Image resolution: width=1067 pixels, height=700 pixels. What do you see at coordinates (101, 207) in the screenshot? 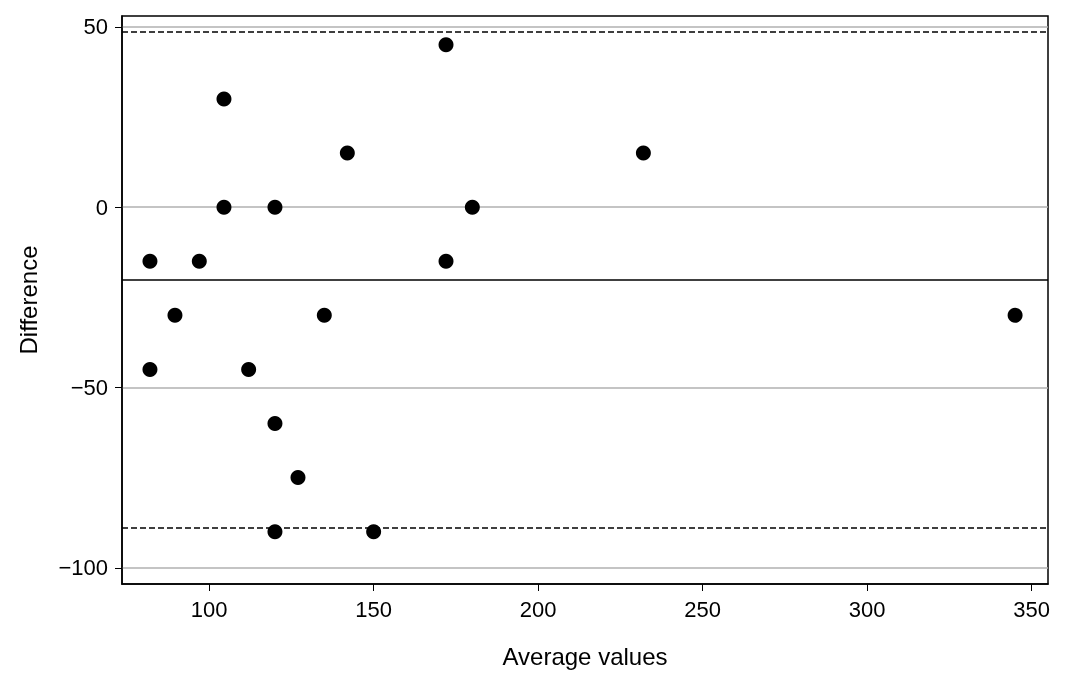
I see `y-tick-label: 0` at bounding box center [101, 207].